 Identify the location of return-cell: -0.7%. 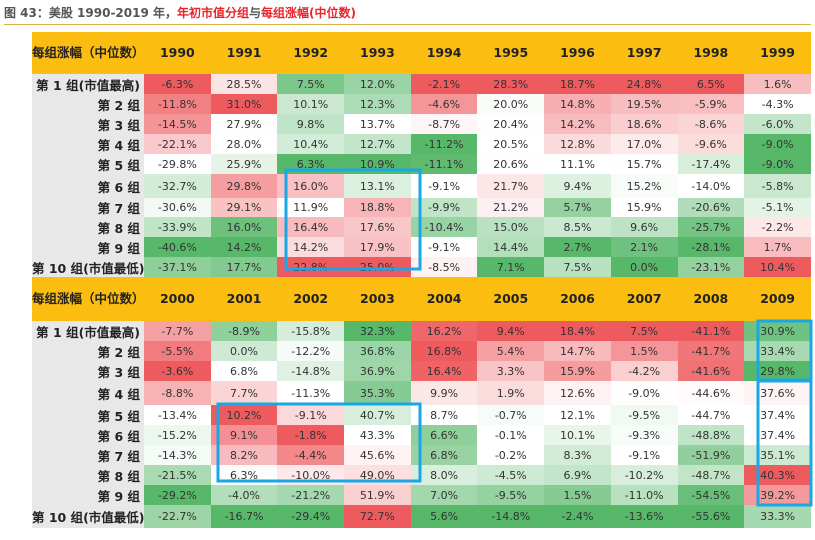
(511, 415).